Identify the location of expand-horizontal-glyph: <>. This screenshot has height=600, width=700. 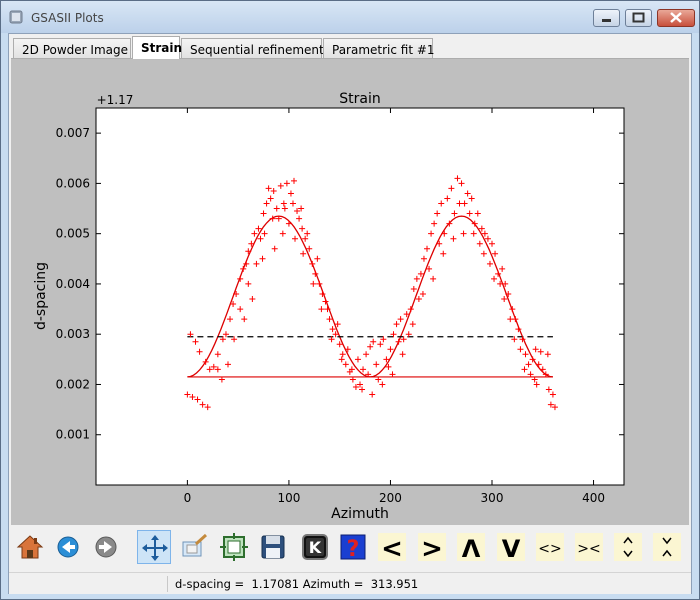
(549, 549).